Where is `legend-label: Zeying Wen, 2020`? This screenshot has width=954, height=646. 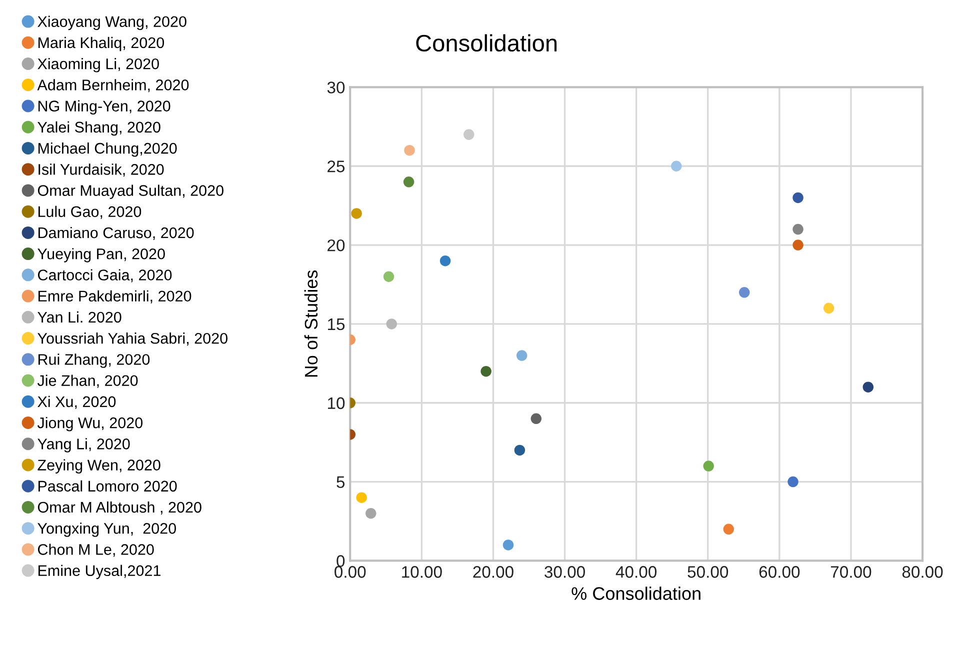 legend-label: Zeying Wen, 2020 is located at coordinates (99, 466).